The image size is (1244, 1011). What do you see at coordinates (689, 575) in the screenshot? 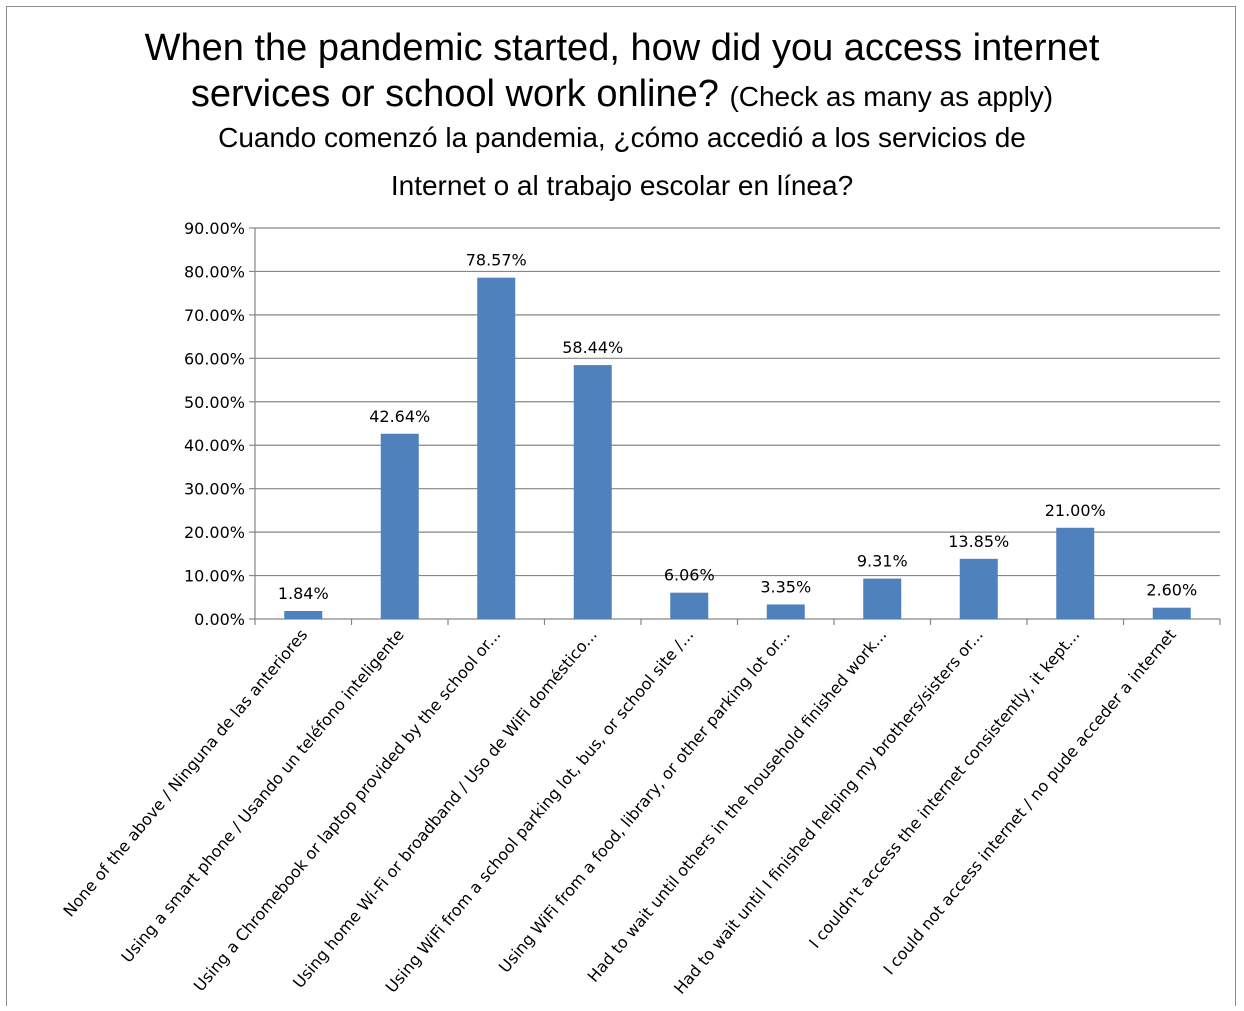
I see `data-label: 6.06%` at bounding box center [689, 575].